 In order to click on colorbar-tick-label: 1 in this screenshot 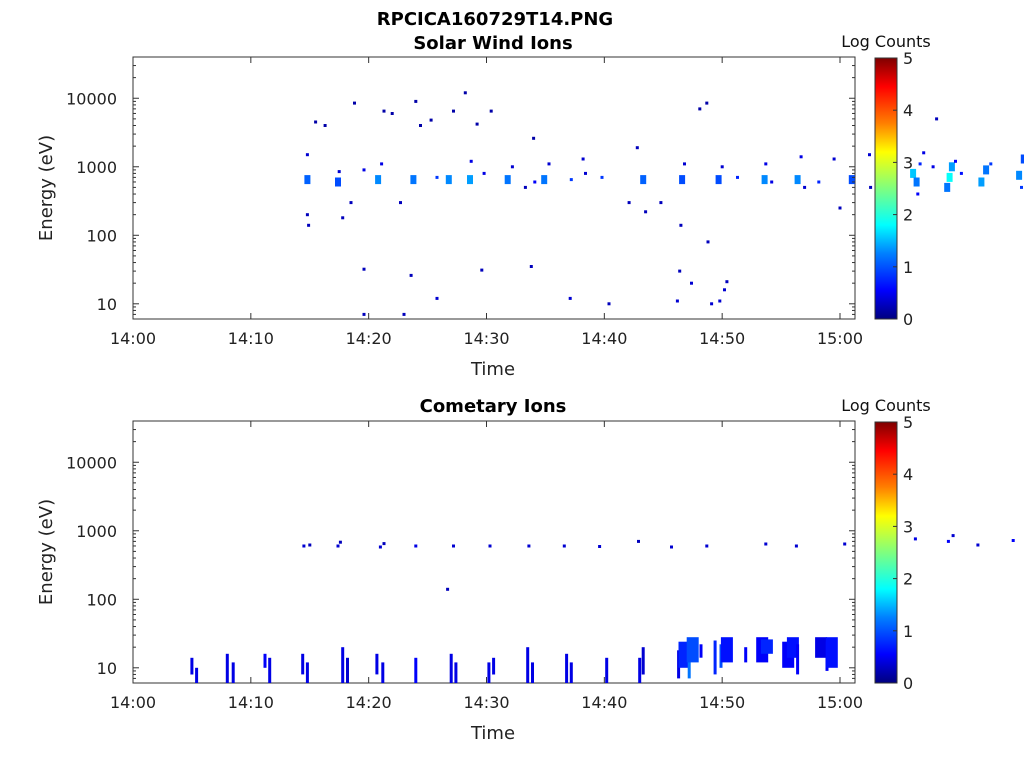, I will do `click(908, 631)`.